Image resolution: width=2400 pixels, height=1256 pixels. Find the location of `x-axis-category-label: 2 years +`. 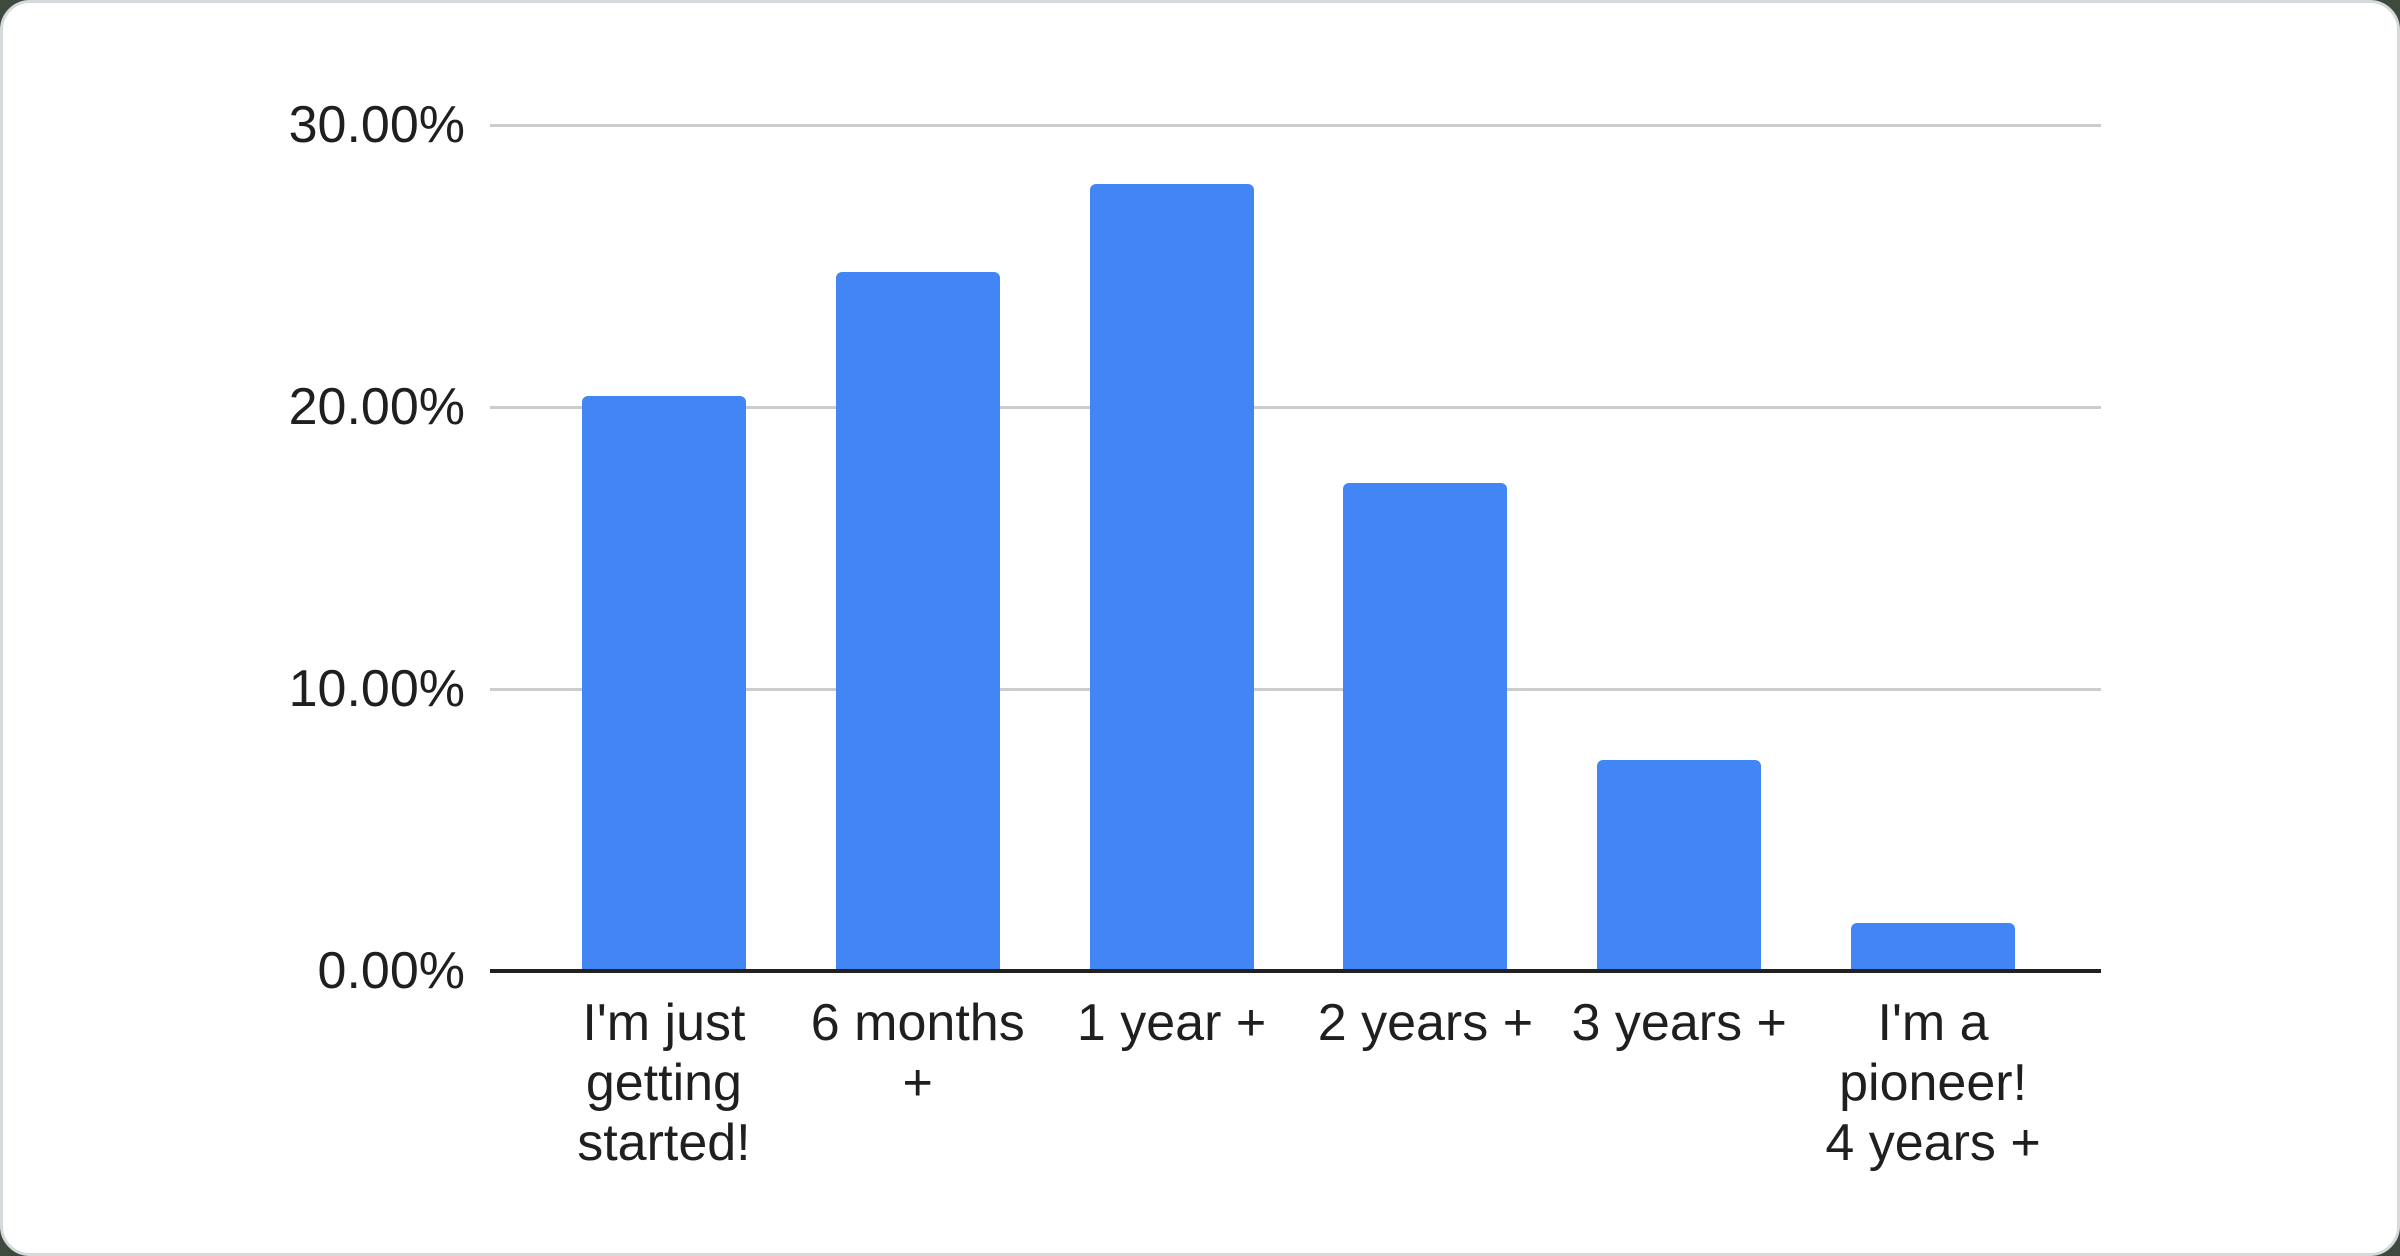

x-axis-category-label: 2 years + is located at coordinates (1425, 1023).